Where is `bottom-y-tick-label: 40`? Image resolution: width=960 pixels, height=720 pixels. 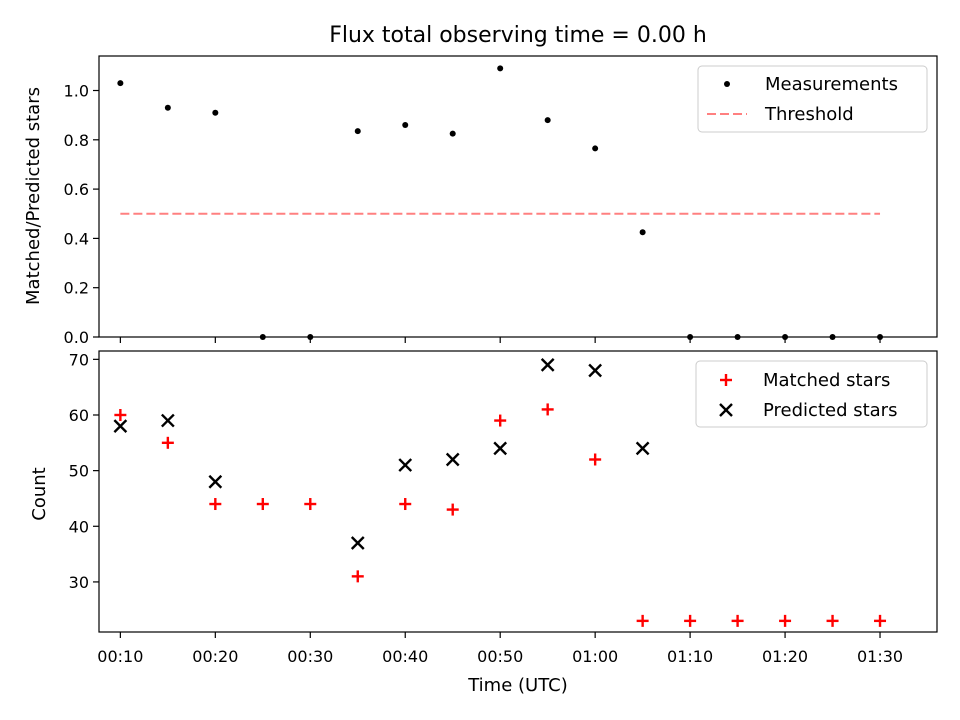
bottom-y-tick-label: 40 is located at coordinates (79, 526).